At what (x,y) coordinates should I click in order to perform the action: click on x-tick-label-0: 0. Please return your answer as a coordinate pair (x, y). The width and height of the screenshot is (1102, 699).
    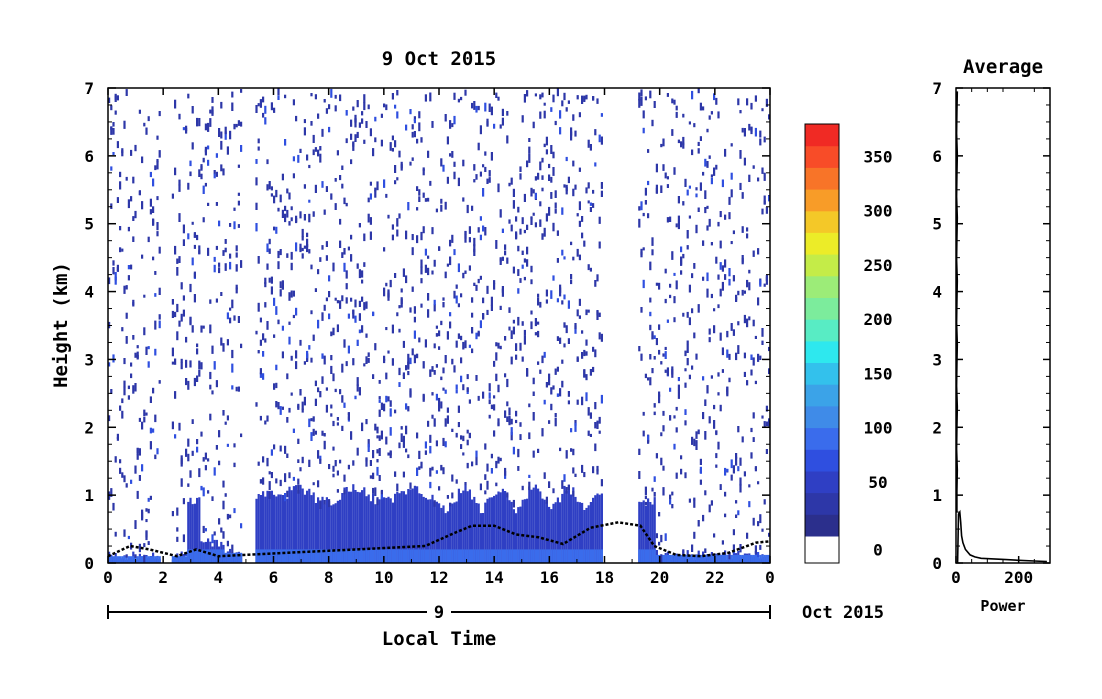
    Looking at the image, I should click on (108, 577).